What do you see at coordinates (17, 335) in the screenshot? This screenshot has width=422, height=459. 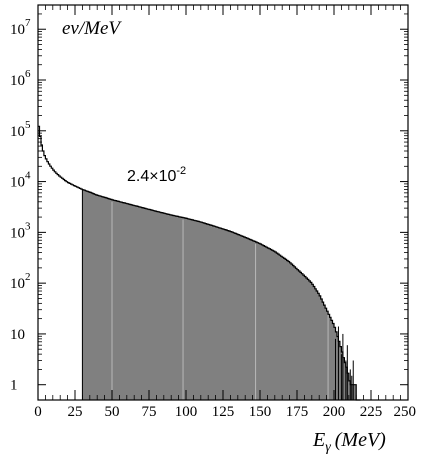 I see `y-tick-label: 10` at bounding box center [17, 335].